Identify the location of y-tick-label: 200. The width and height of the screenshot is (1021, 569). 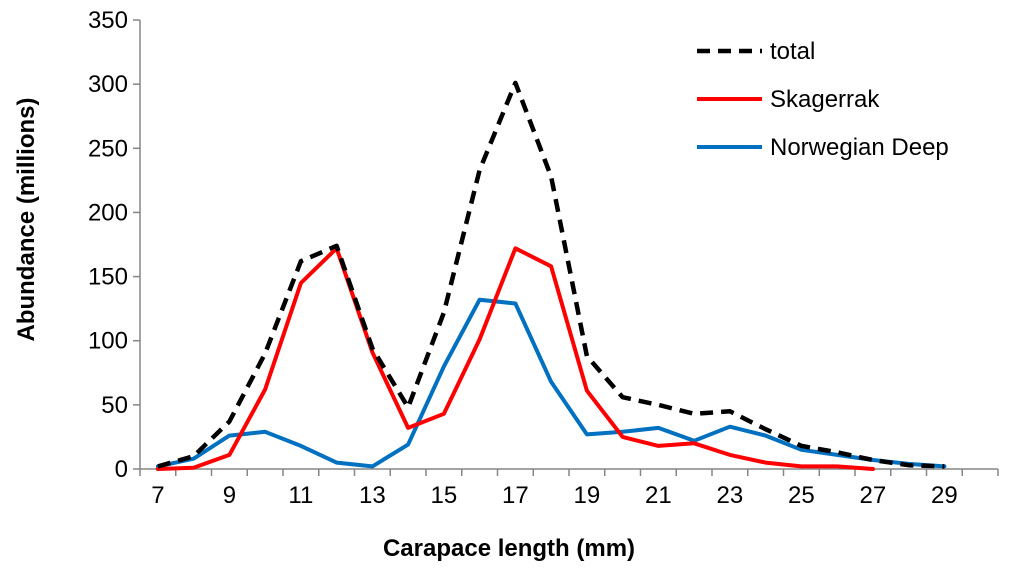
(108, 212).